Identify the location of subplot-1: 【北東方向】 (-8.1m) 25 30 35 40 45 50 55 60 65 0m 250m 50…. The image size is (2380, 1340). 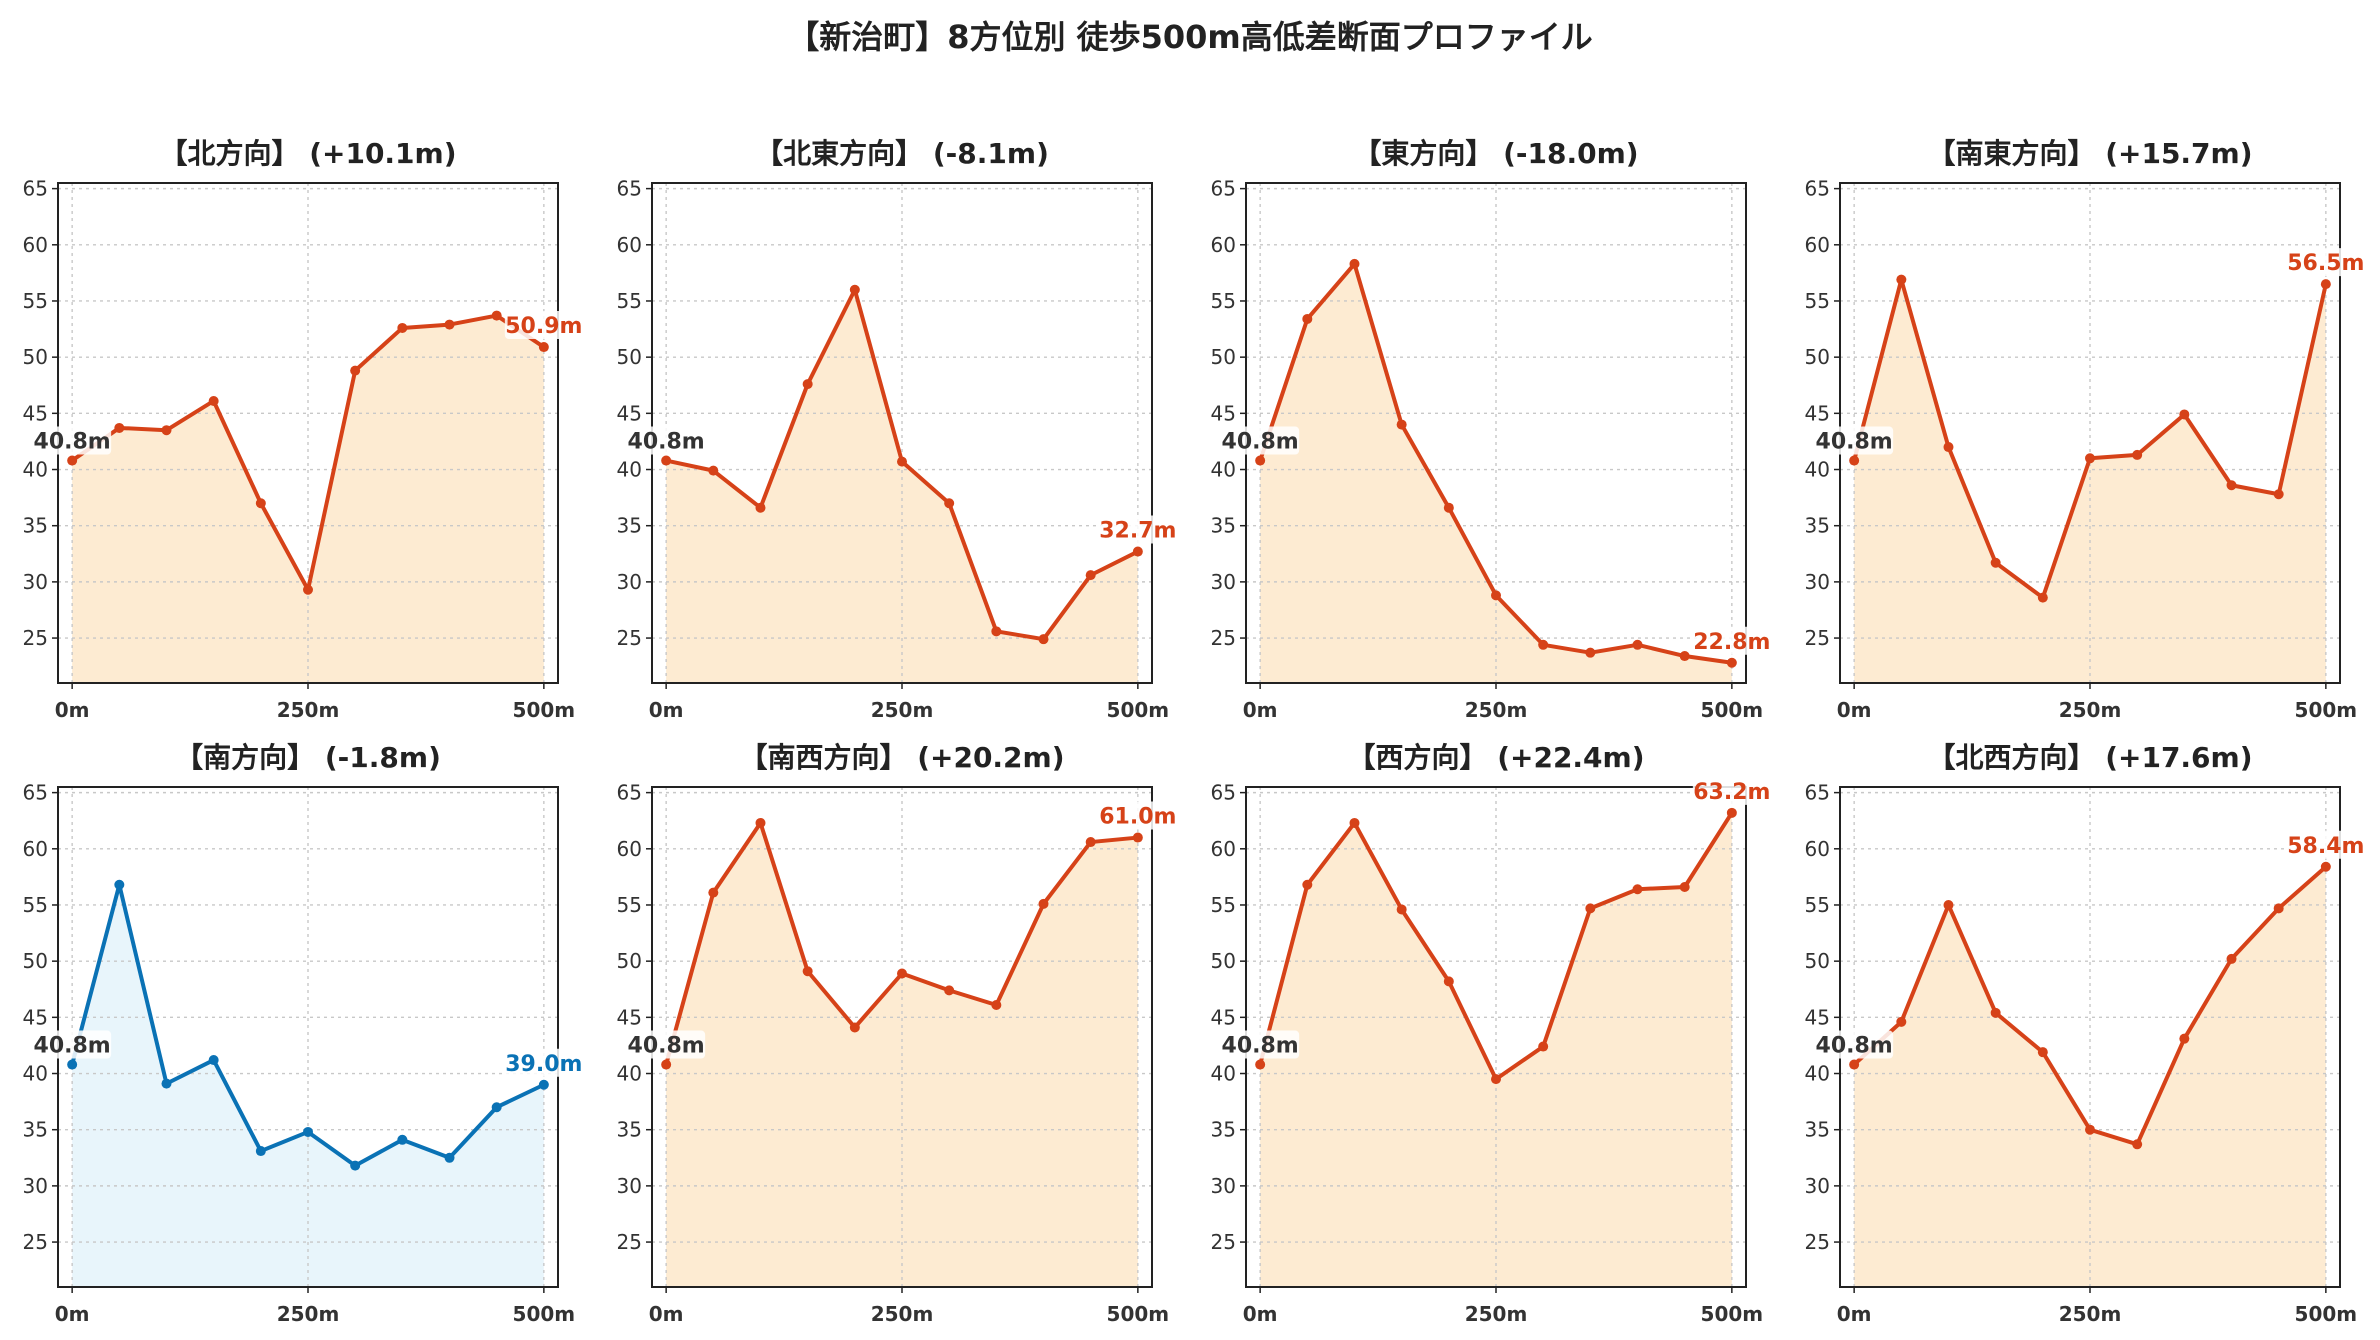
(897, 429).